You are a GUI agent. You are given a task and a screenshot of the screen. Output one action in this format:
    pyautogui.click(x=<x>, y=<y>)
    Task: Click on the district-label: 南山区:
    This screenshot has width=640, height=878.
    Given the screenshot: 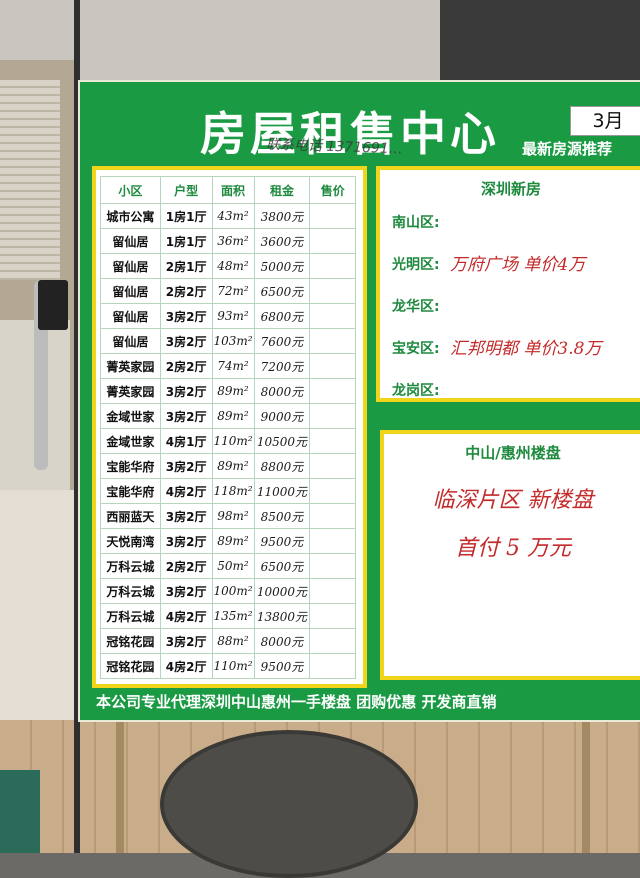 What is the action you would take?
    pyautogui.click(x=416, y=223)
    